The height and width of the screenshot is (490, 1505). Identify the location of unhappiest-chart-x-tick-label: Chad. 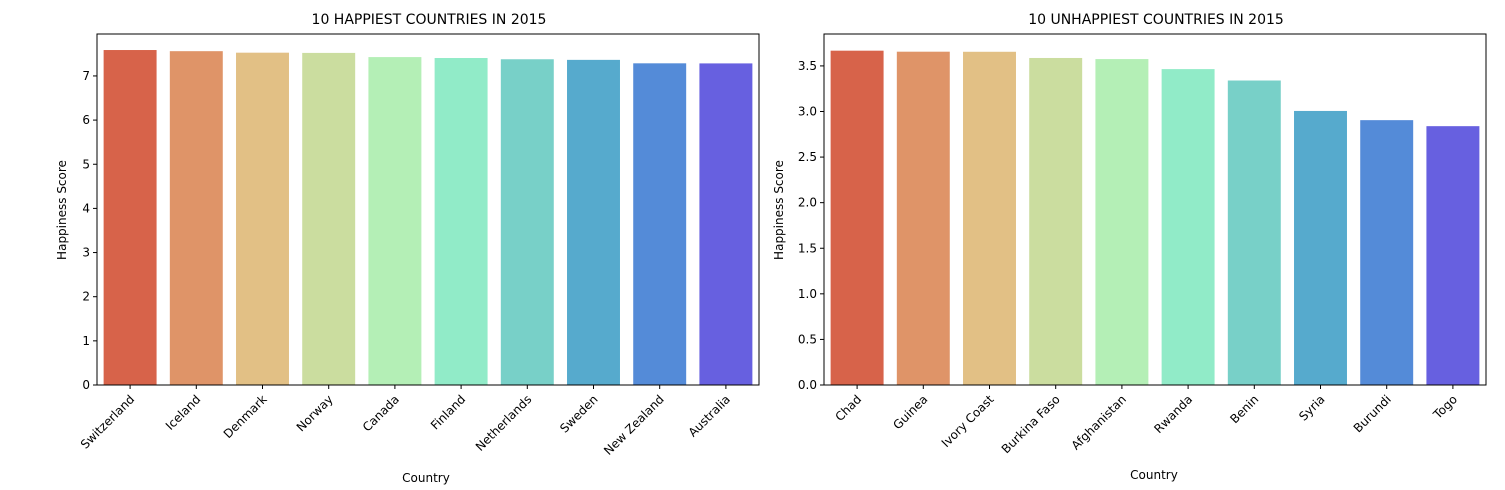
(848, 408).